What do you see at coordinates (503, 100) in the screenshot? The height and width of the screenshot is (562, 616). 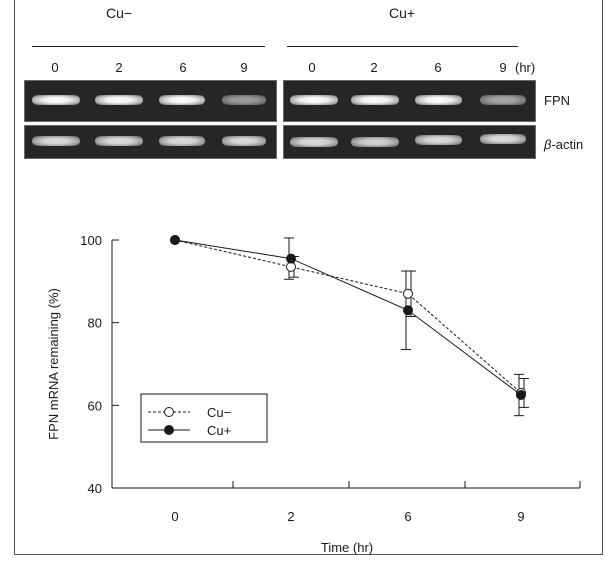 I see `band-fpn-cu-plus-9h` at bounding box center [503, 100].